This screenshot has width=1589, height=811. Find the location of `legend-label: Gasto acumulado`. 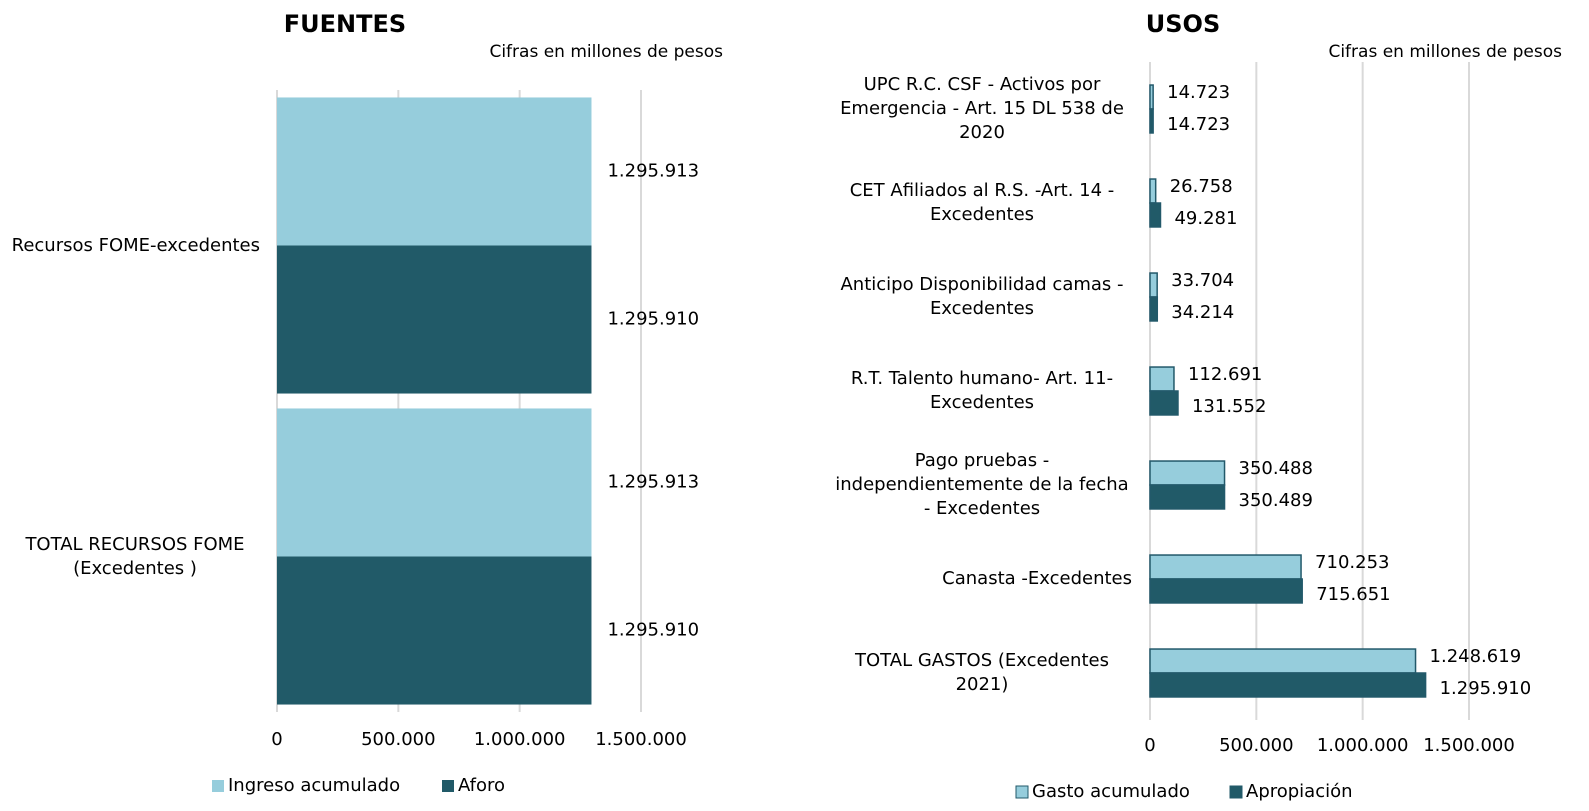

legend-label: Gasto acumulado is located at coordinates (1111, 791).